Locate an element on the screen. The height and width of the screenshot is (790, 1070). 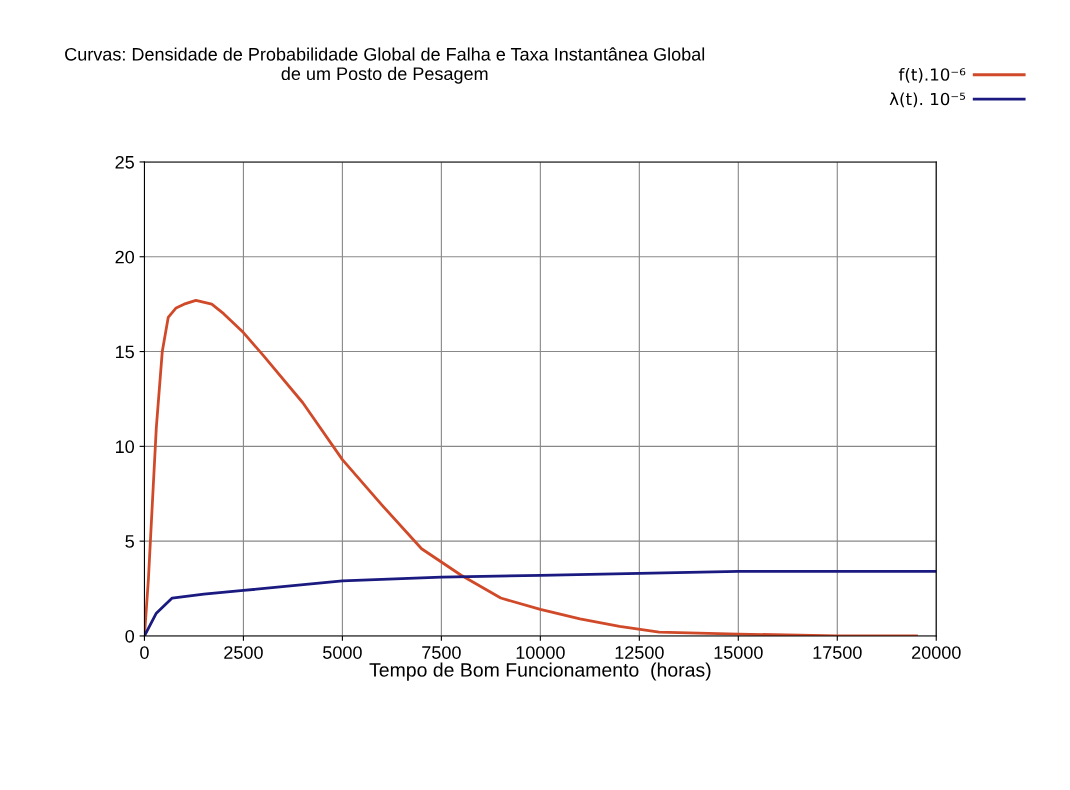
x-tick-label: 17500 is located at coordinates (837, 652).